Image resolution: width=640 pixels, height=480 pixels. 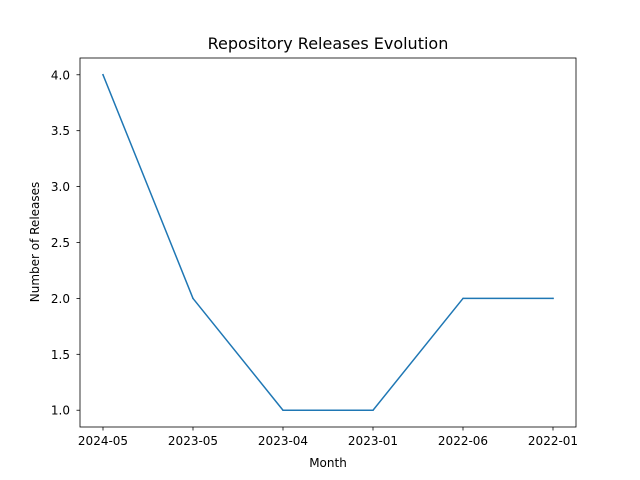 What do you see at coordinates (60, 75) in the screenshot?
I see `y-tick-label: 4.0` at bounding box center [60, 75].